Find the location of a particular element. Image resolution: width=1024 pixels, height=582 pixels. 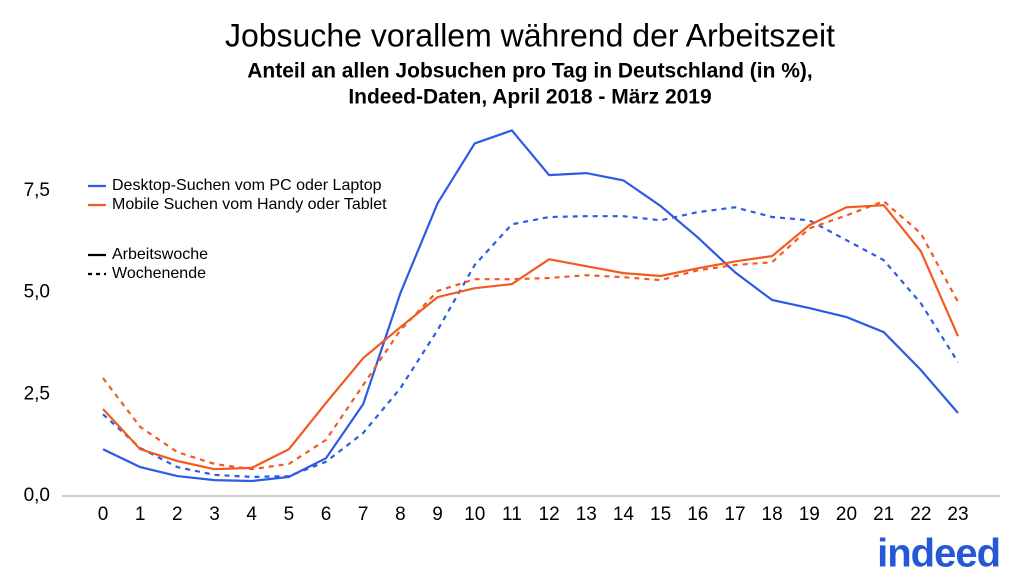

y-tick-label: 0,0 is located at coordinates (37, 495).